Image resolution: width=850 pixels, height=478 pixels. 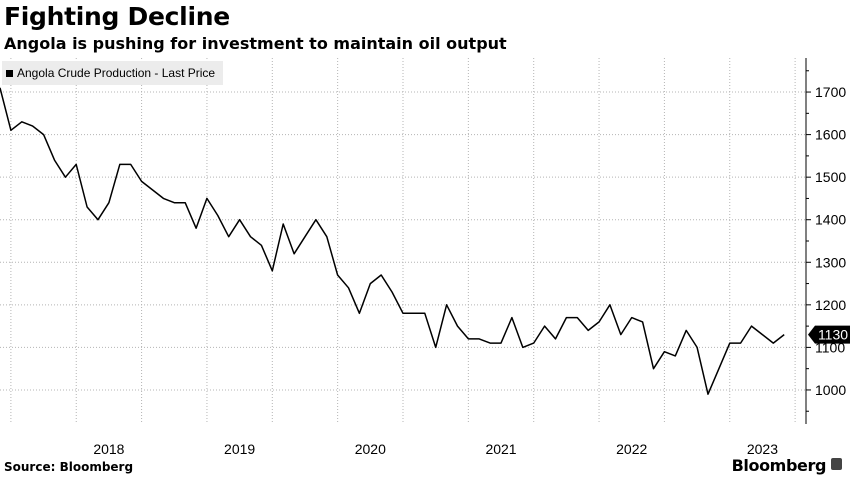 I want to click on x-tick-label: 2021, so click(x=500, y=449).